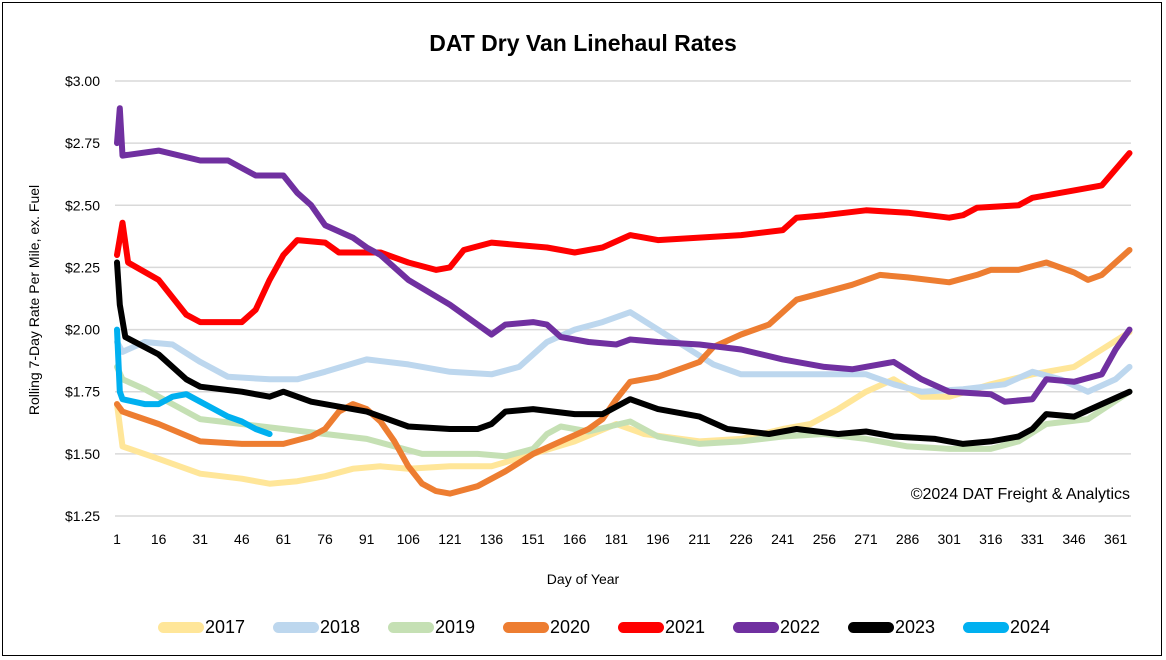  What do you see at coordinates (658, 539) in the screenshot?
I see `x-tick-label: 196` at bounding box center [658, 539].